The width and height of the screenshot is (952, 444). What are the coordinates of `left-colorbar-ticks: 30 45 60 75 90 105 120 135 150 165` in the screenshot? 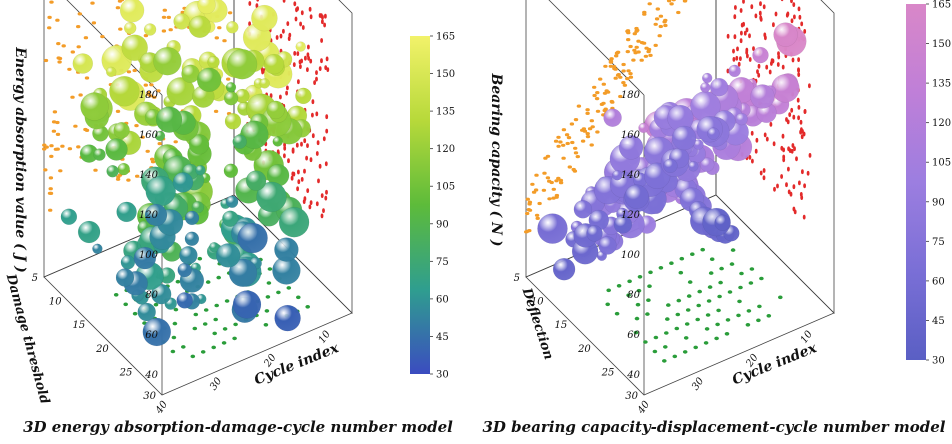 It's located at (442, 206).